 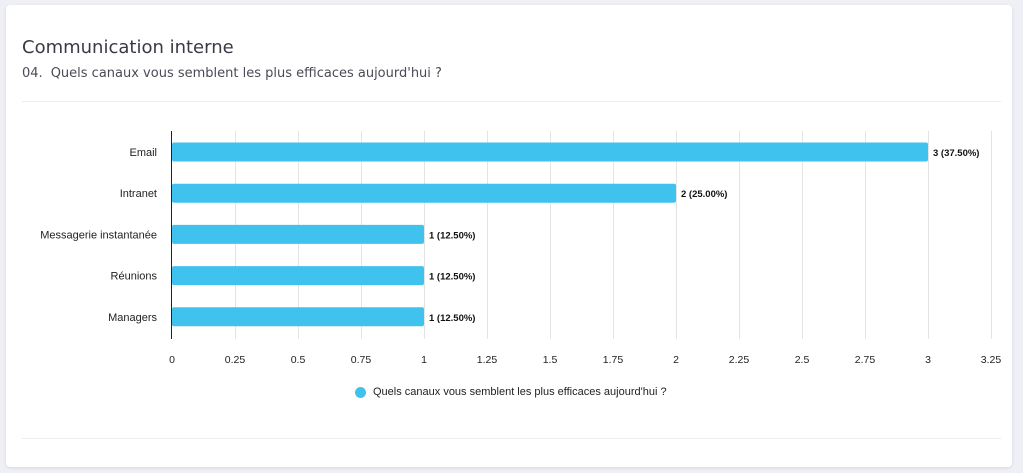 I want to click on category-label: Intranet, so click(x=138, y=194).